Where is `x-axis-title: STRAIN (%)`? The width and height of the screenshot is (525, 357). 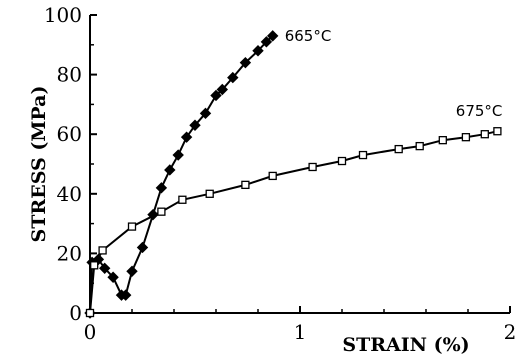 x-axis-title: STRAIN (%) is located at coordinates (405, 345).